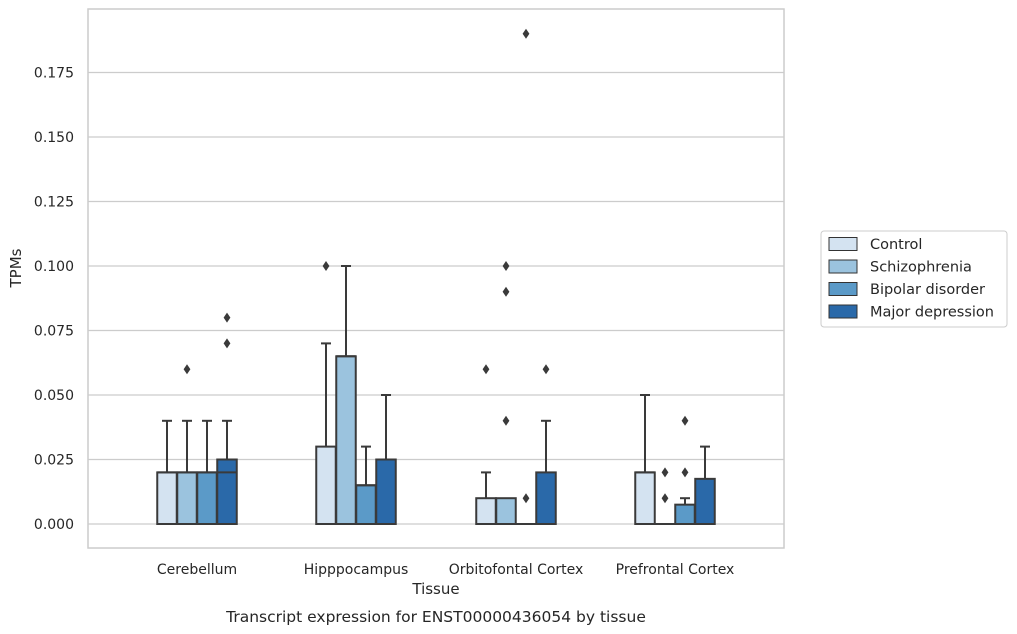 This screenshot has height=634, width=1017. Describe the element at coordinates (54, 300) in the screenshot. I see `y-tick-labels: 0.000 0.025 0.050 0.075 0.100 0.125 0.150 0.175` at that location.